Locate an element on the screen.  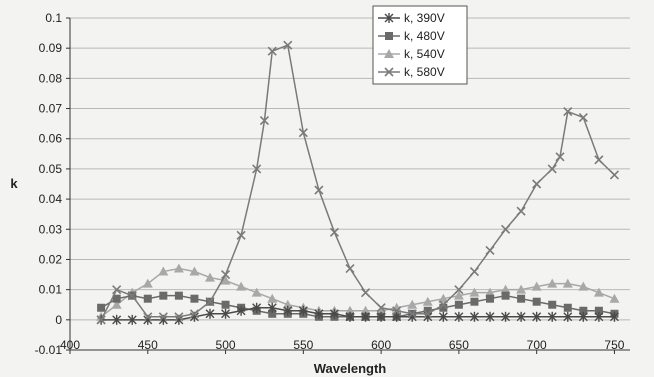
x-tick-label: 400 is located at coordinates (70, 345).